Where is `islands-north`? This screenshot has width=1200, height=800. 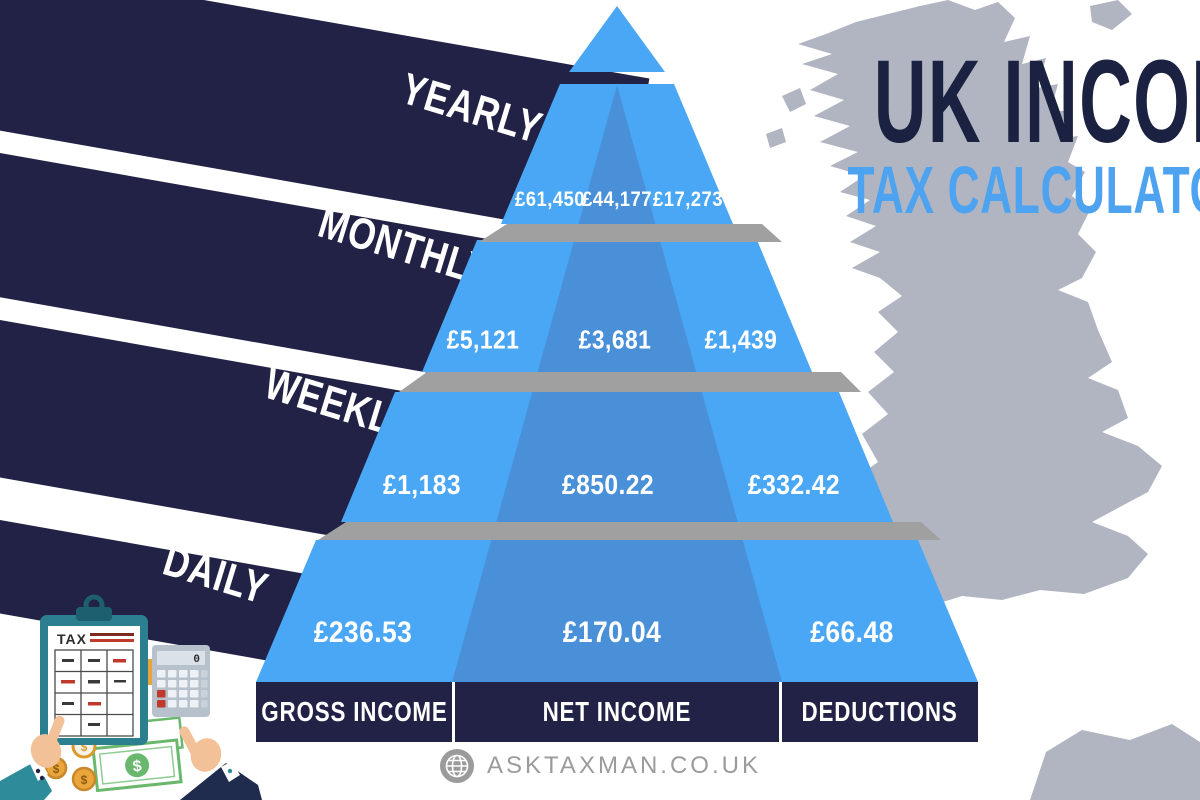 islands-north is located at coordinates (1111, 15).